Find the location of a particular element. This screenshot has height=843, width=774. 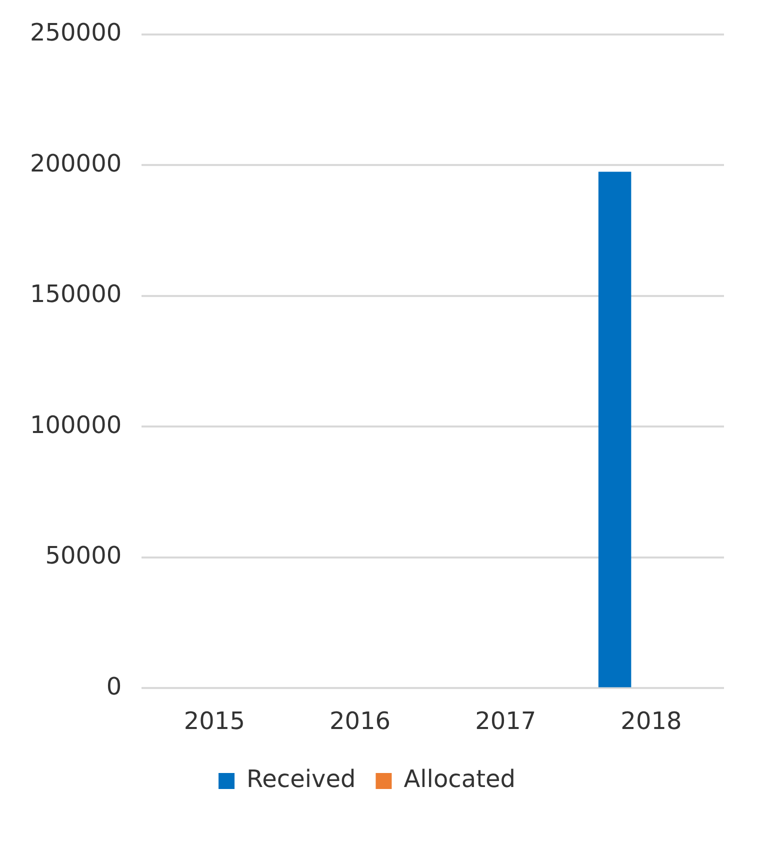

y-tick-label: 50000 is located at coordinates (83, 556).